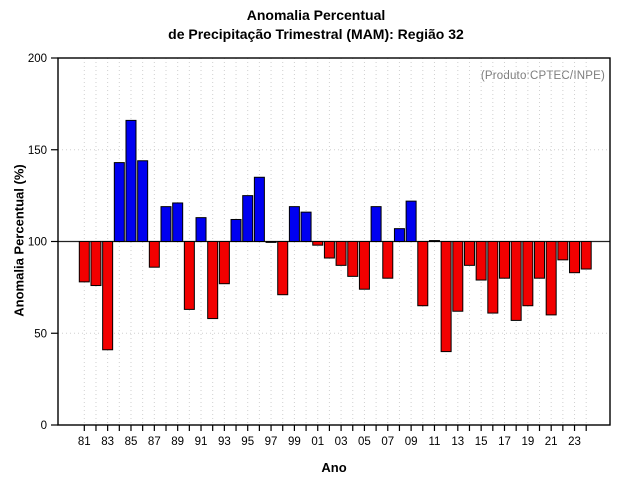  Describe the element at coordinates (434, 442) in the screenshot. I see `x-tick-label: 11` at that location.